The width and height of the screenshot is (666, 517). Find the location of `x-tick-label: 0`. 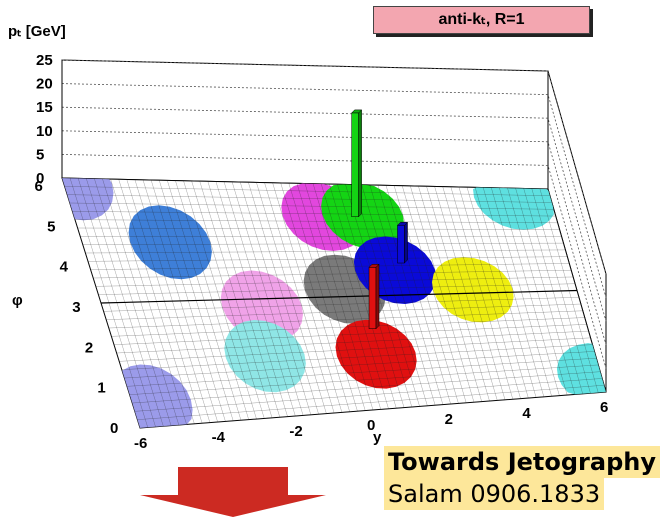

x-tick-label: 0 is located at coordinates (371, 425).